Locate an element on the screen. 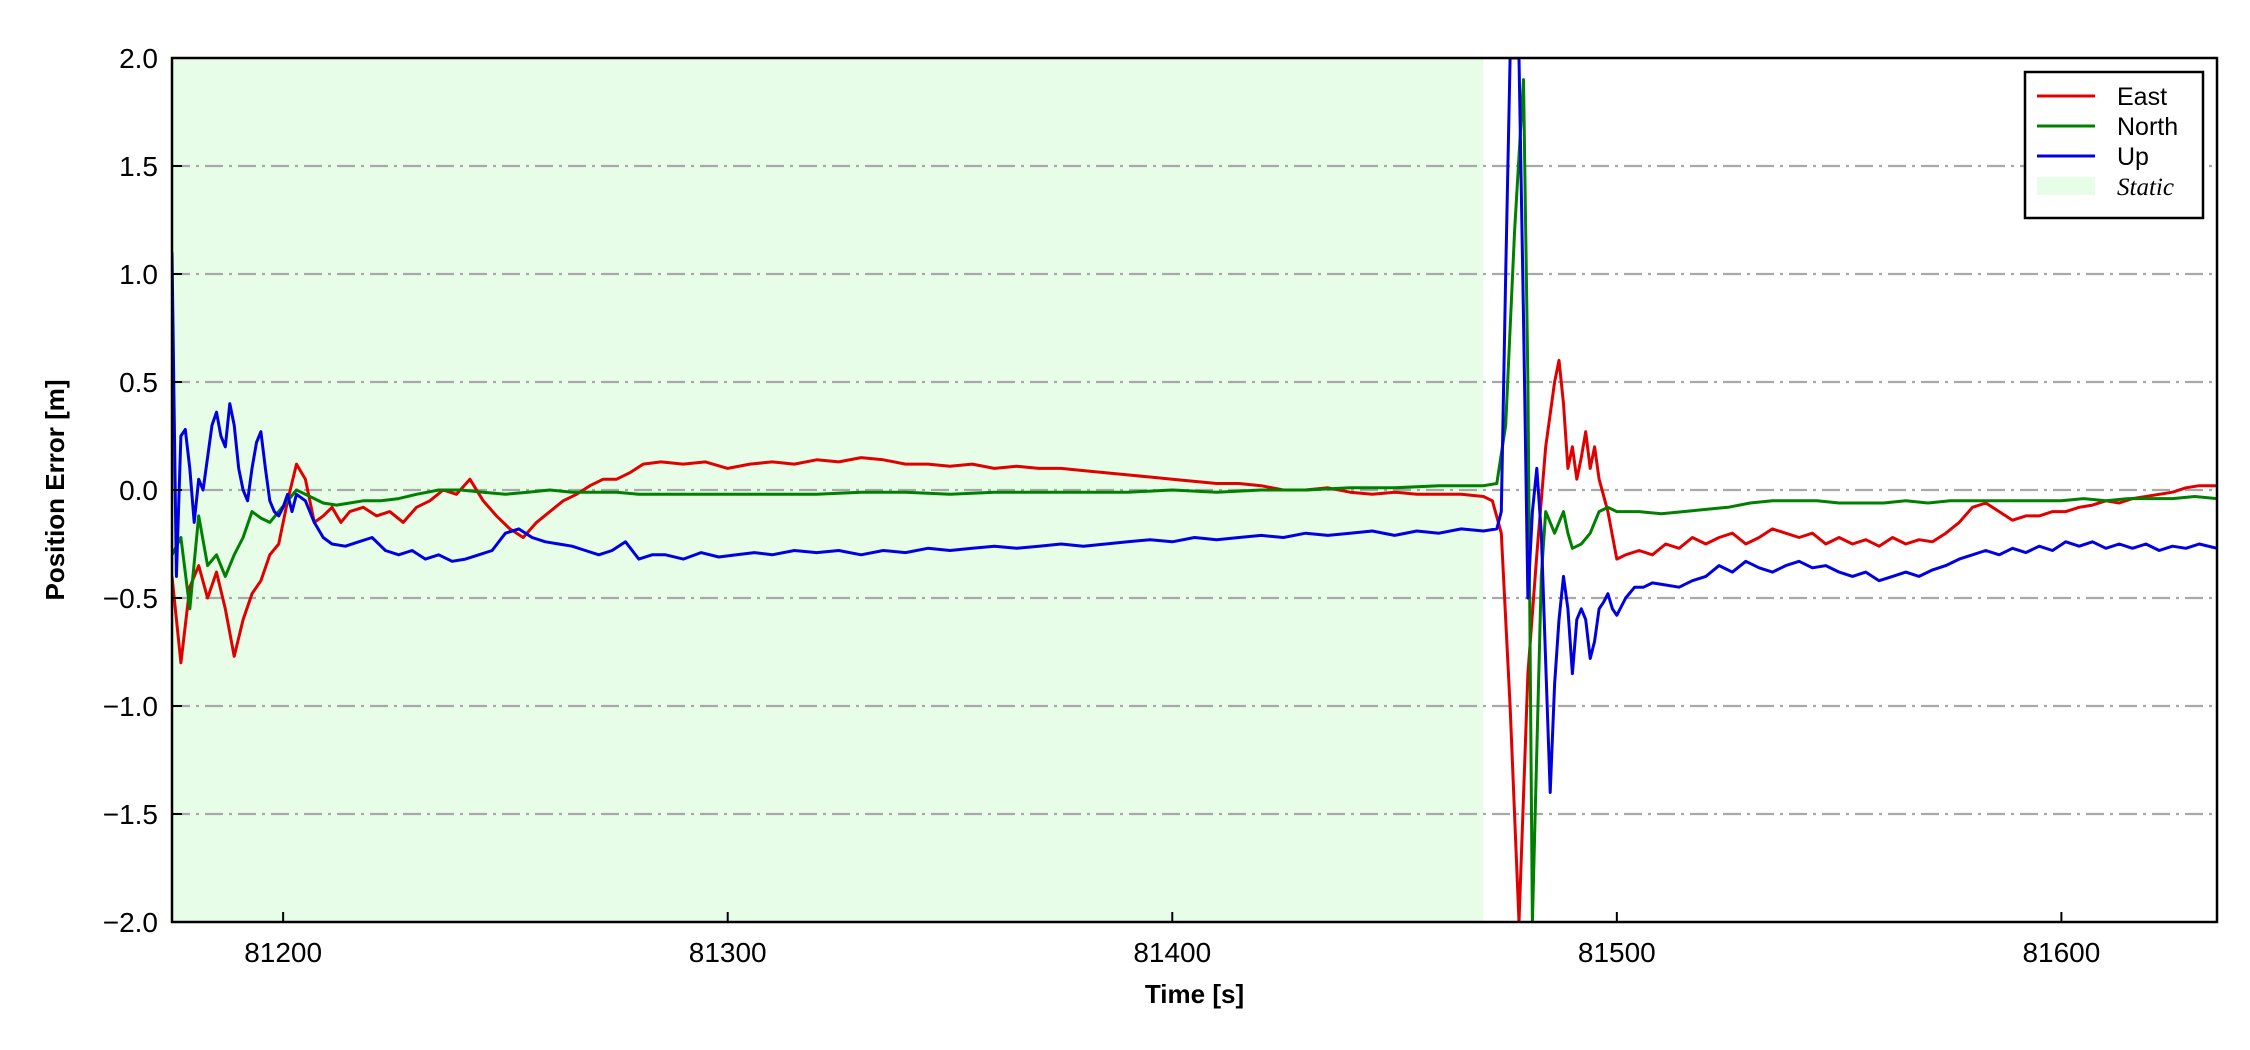 This screenshot has height=1050, width=2250. legend-box is located at coordinates (2114, 145).